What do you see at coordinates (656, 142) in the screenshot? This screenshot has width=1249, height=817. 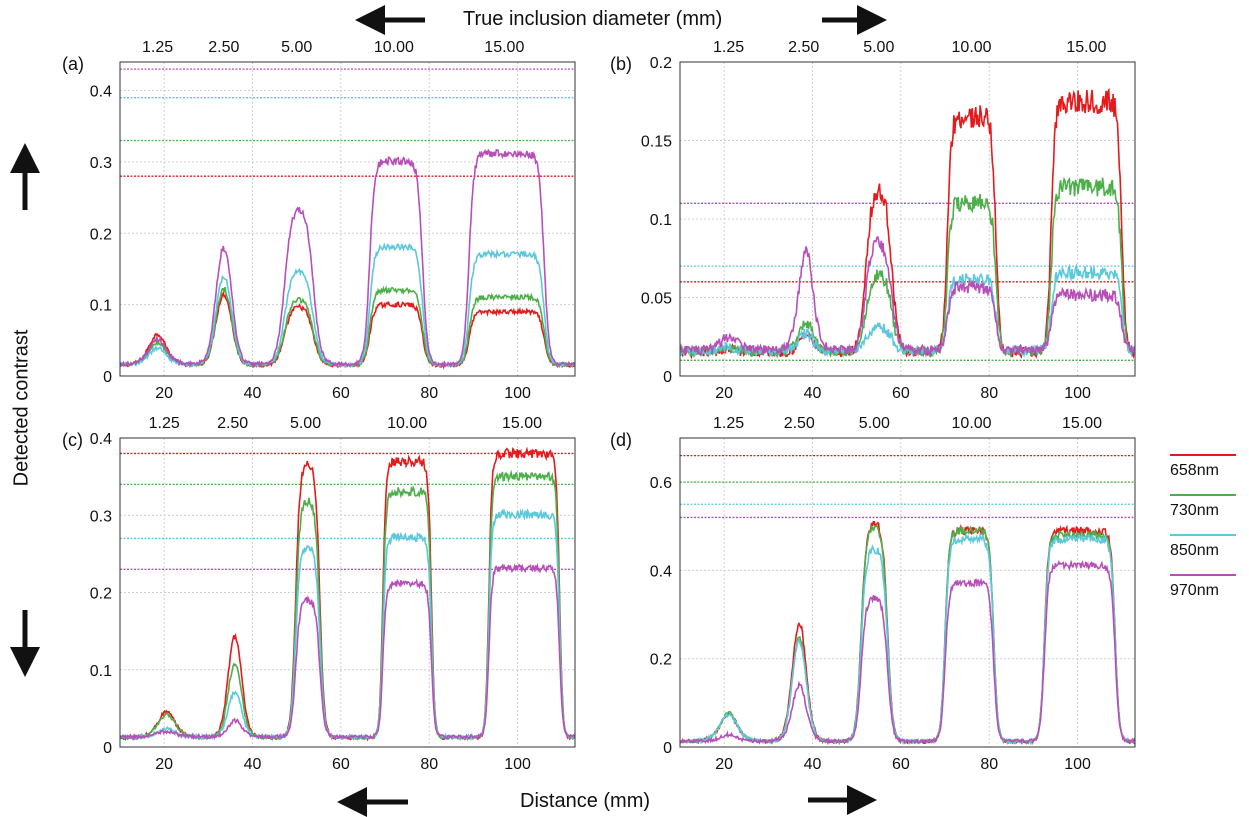 I see `y-tick-label: 0.15` at bounding box center [656, 142].